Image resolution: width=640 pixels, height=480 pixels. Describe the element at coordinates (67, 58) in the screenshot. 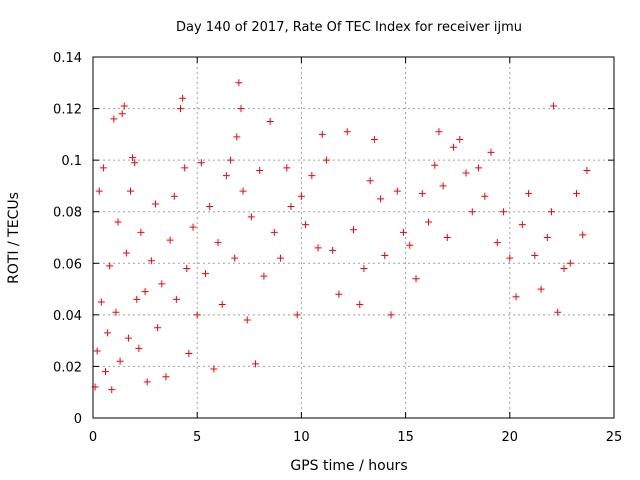

I see `y-tick-label: 0.14` at that location.